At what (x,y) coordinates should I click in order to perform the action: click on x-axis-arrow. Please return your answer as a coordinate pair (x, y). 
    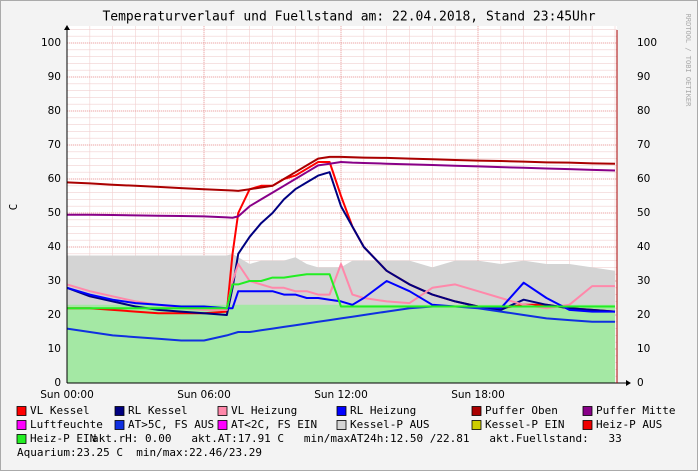
    Looking at the image, I should click on (628, 383).